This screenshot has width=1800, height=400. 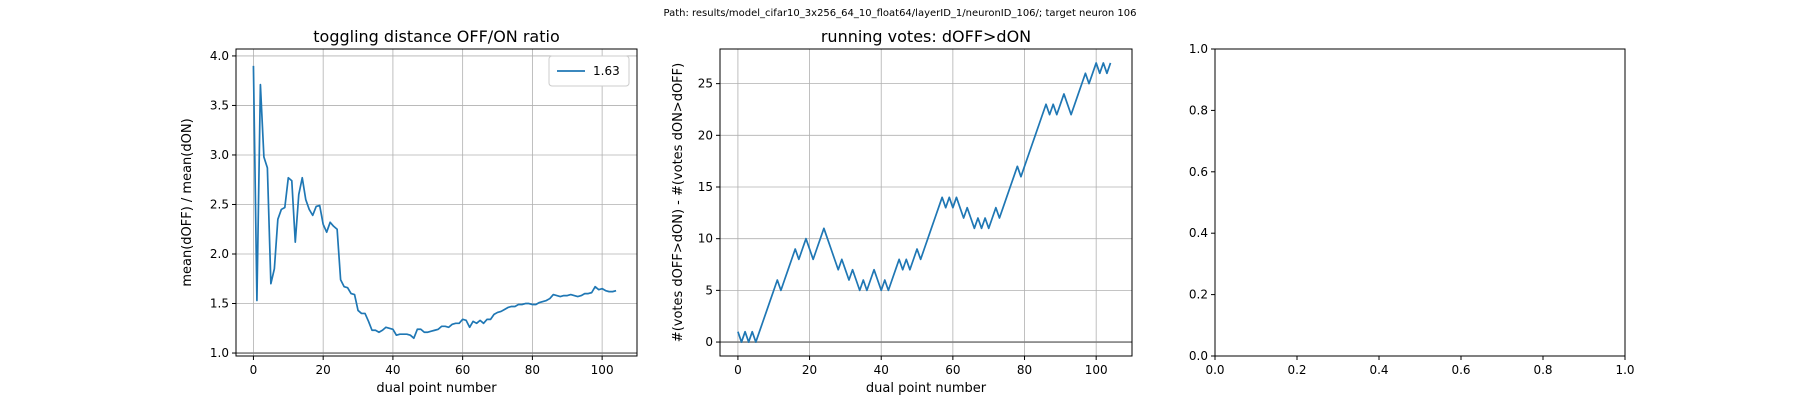 I want to click on legend-label: 1.63, so click(x=606, y=71).